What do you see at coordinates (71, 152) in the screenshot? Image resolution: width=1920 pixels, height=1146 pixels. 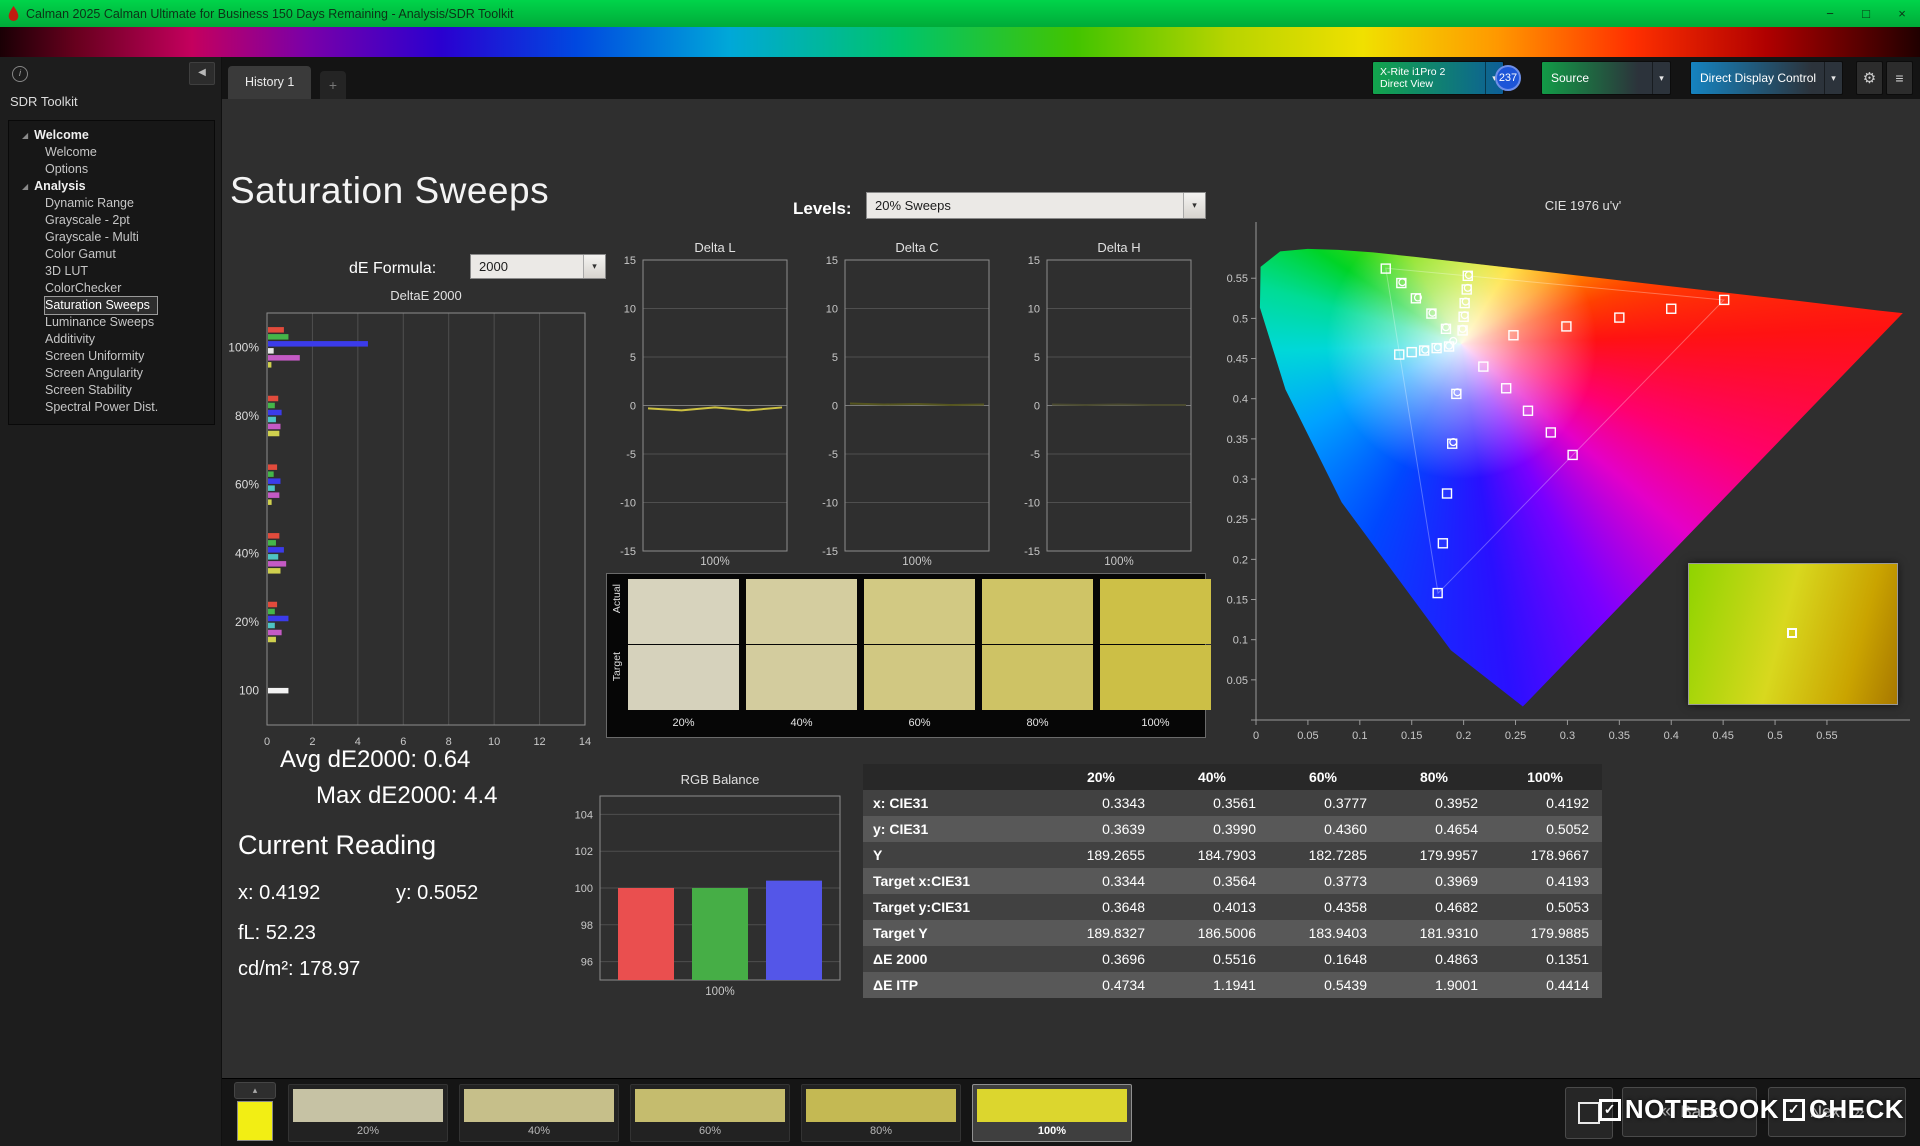 I see `sidebar-item-welcome: Welcome` at bounding box center [71, 152].